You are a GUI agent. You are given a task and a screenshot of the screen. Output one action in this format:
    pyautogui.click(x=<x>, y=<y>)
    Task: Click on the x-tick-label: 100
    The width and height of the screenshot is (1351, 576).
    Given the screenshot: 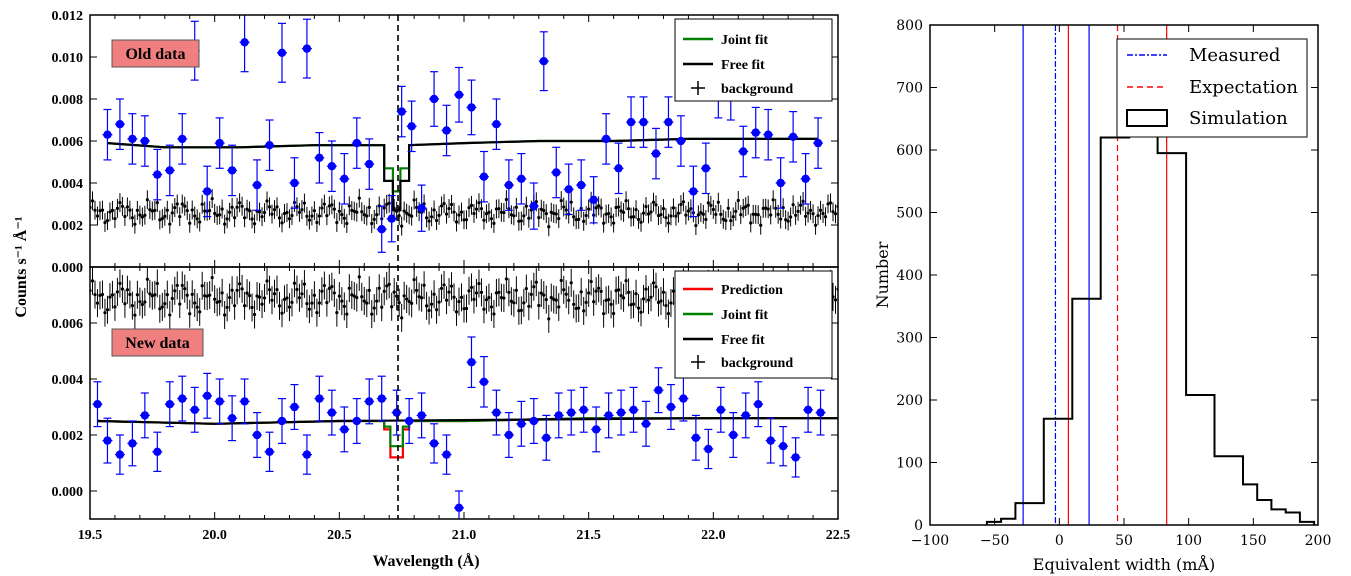 What is the action you would take?
    pyautogui.click(x=1188, y=541)
    